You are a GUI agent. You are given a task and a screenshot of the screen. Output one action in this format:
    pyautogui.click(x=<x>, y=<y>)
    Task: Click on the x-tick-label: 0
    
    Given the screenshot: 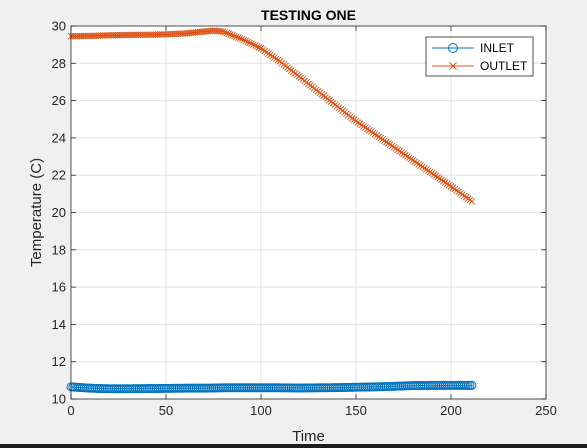 What is the action you would take?
    pyautogui.click(x=70, y=410)
    